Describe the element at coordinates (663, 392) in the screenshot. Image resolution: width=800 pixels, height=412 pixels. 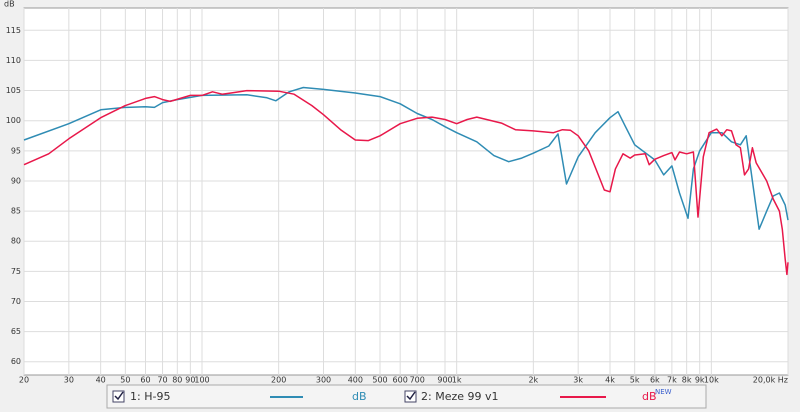
I see `legend-unit-sup: NEW` at that location.